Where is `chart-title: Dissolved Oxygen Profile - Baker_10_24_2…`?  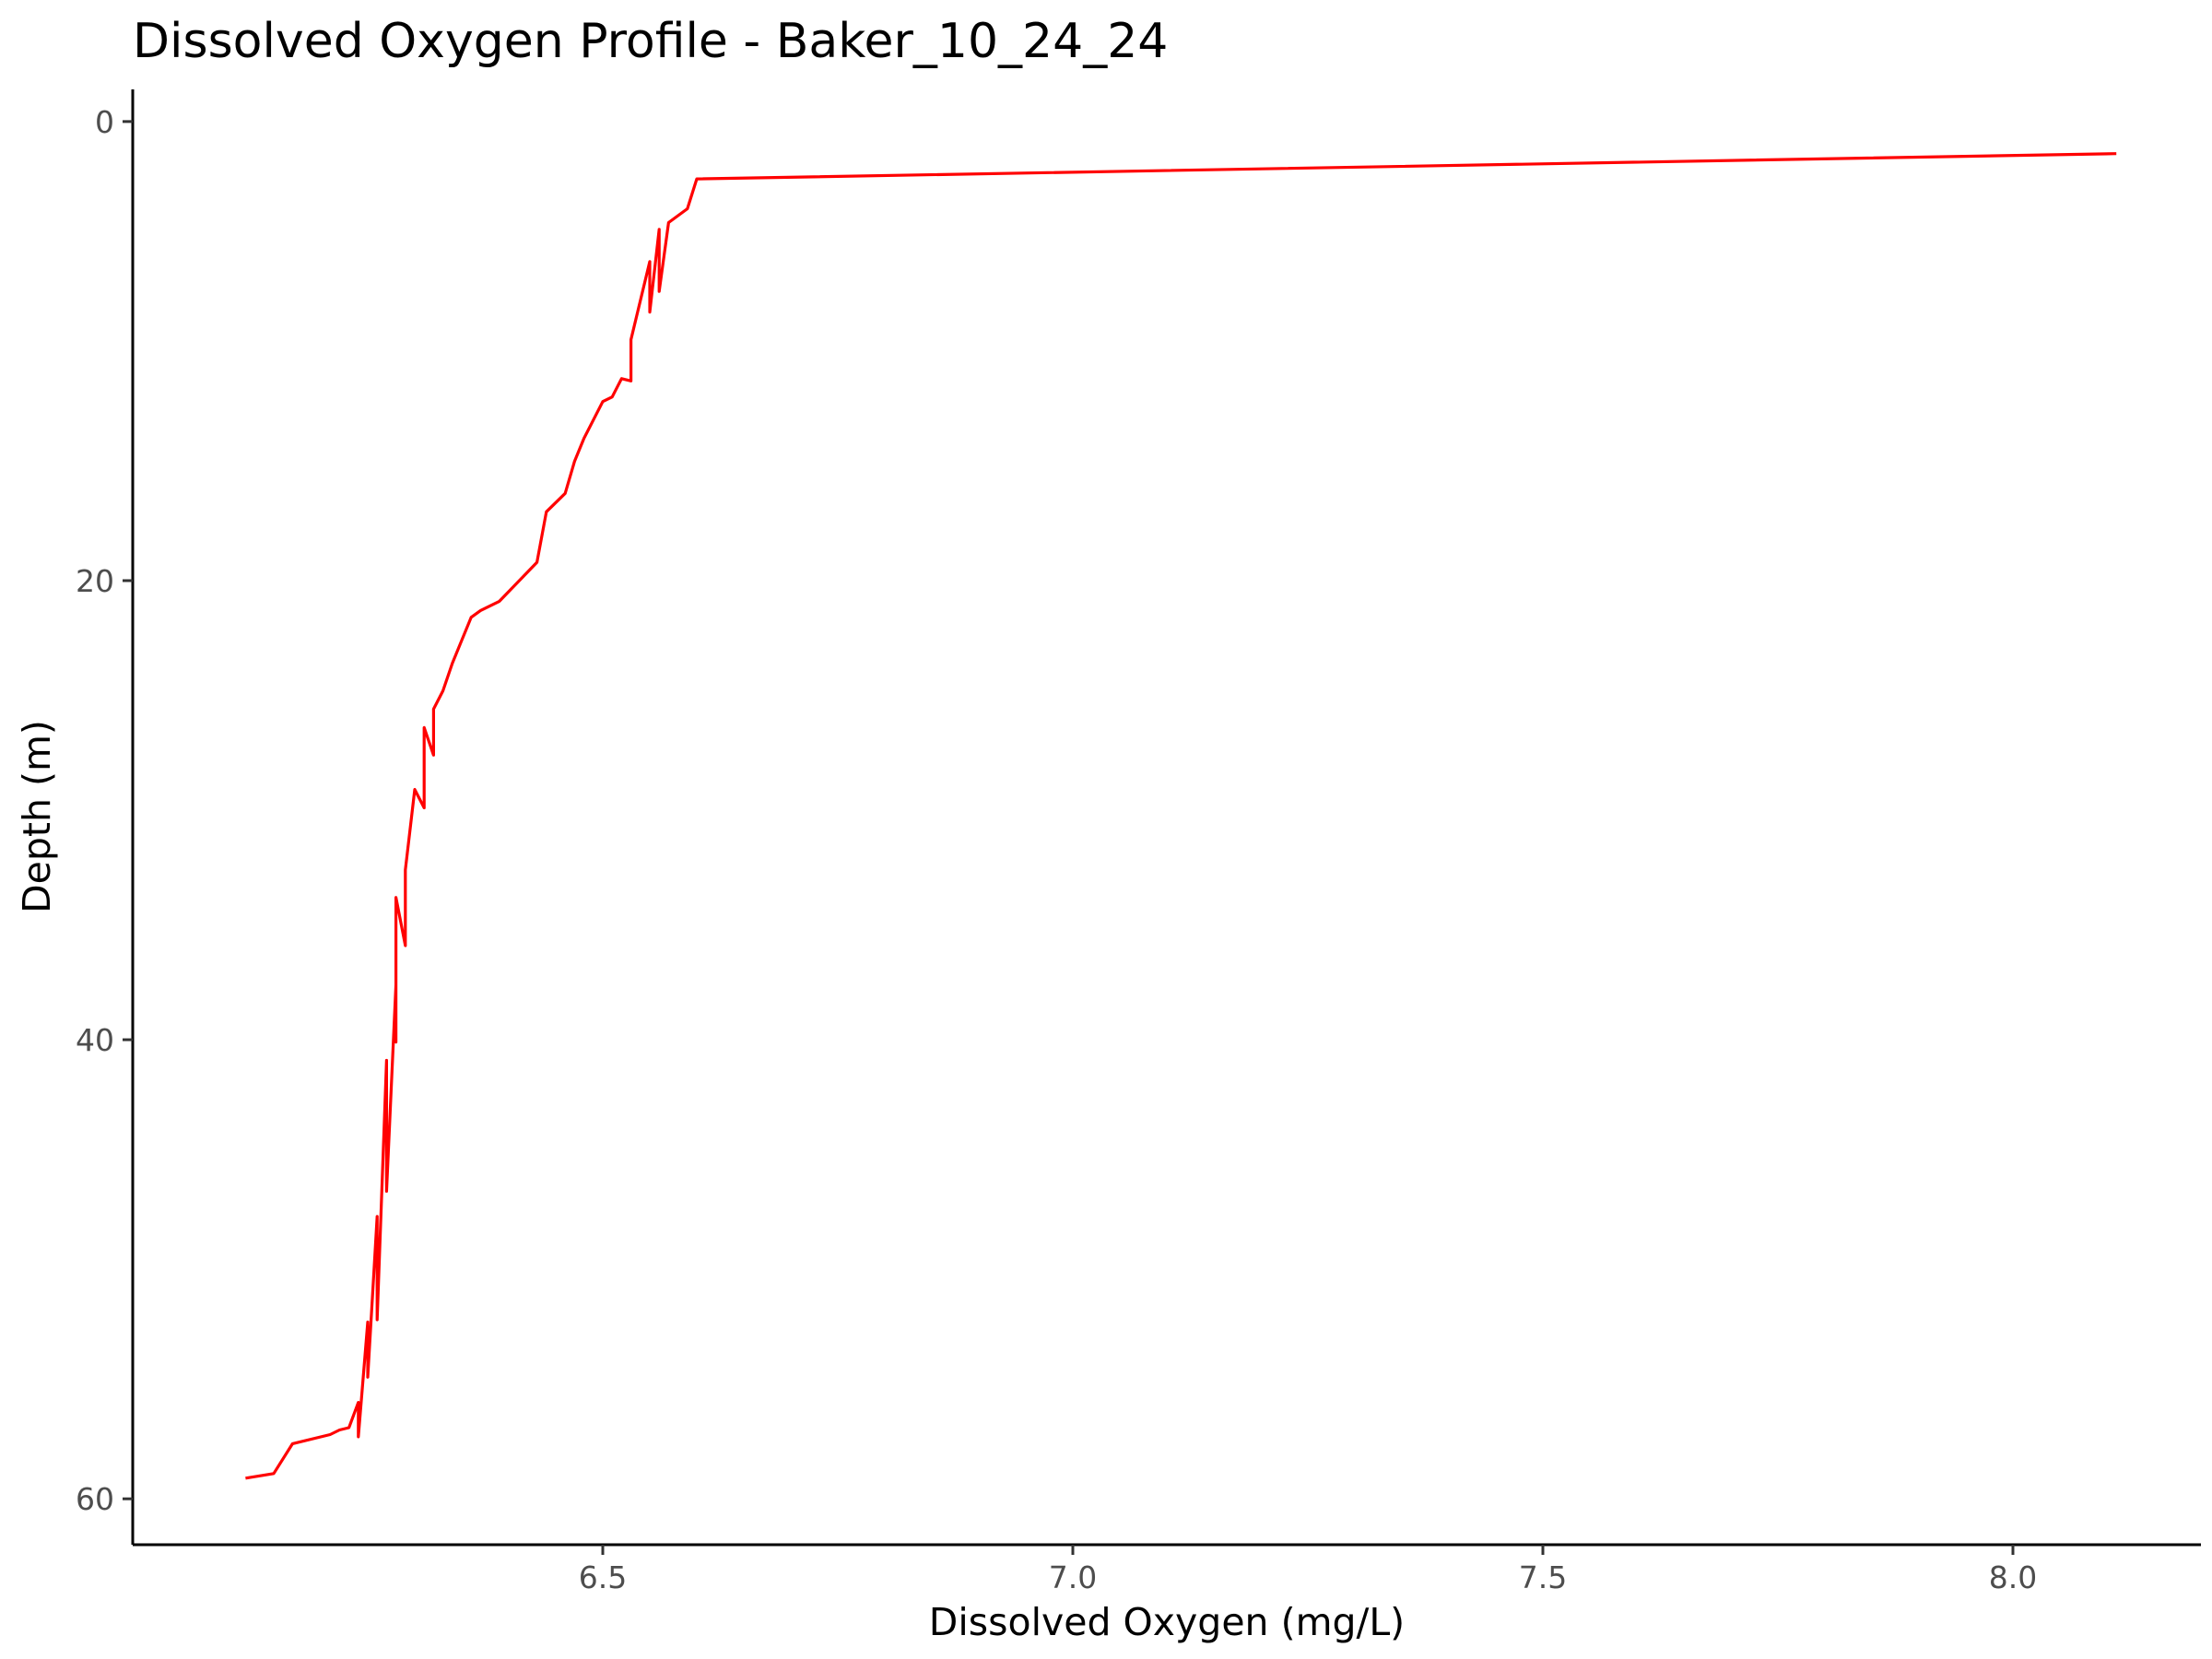
chart-title: Dissolved Oxygen Profile - Baker_10_24_2… is located at coordinates (650, 41).